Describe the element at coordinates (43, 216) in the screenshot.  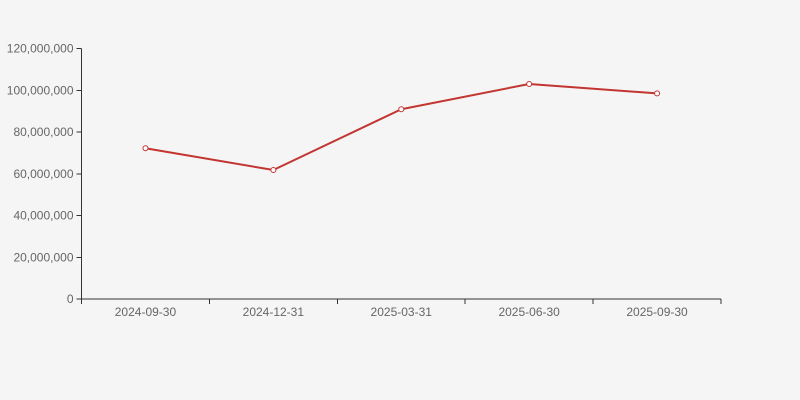
I see `y-axis-label: 40,000,000` at that location.